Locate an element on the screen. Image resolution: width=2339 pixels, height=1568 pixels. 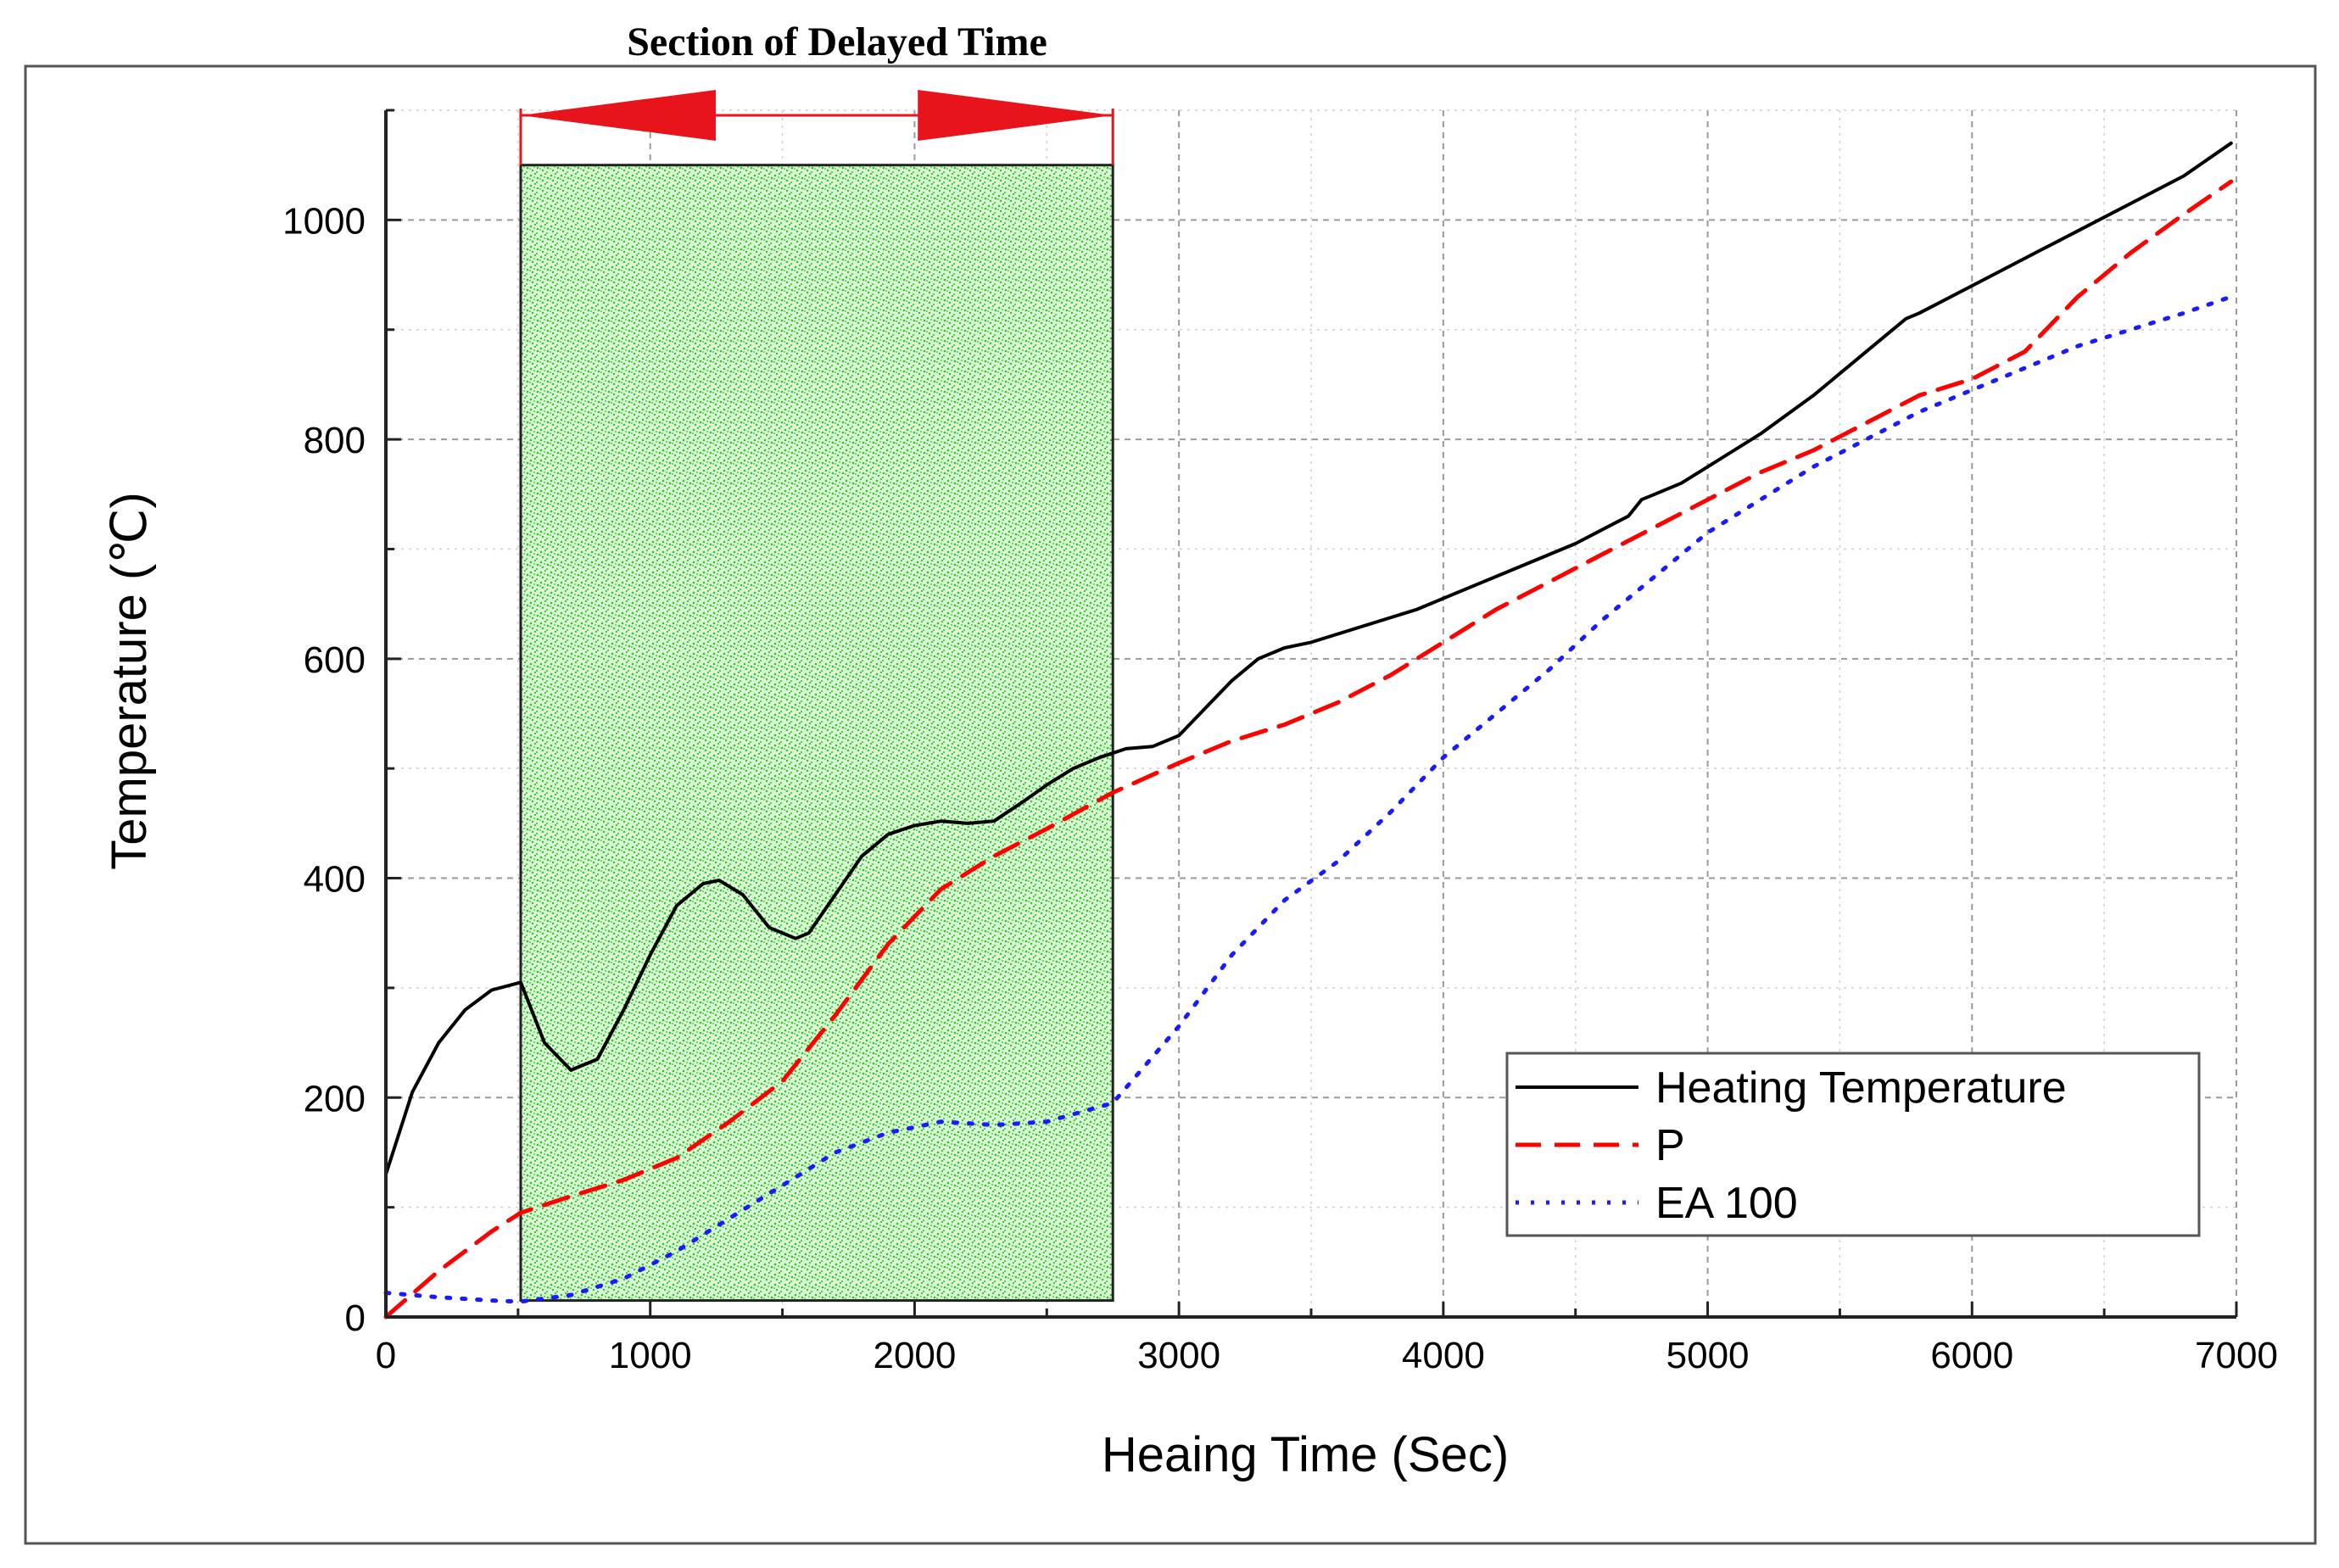
y-tick-label: 200 is located at coordinates (335, 1099).